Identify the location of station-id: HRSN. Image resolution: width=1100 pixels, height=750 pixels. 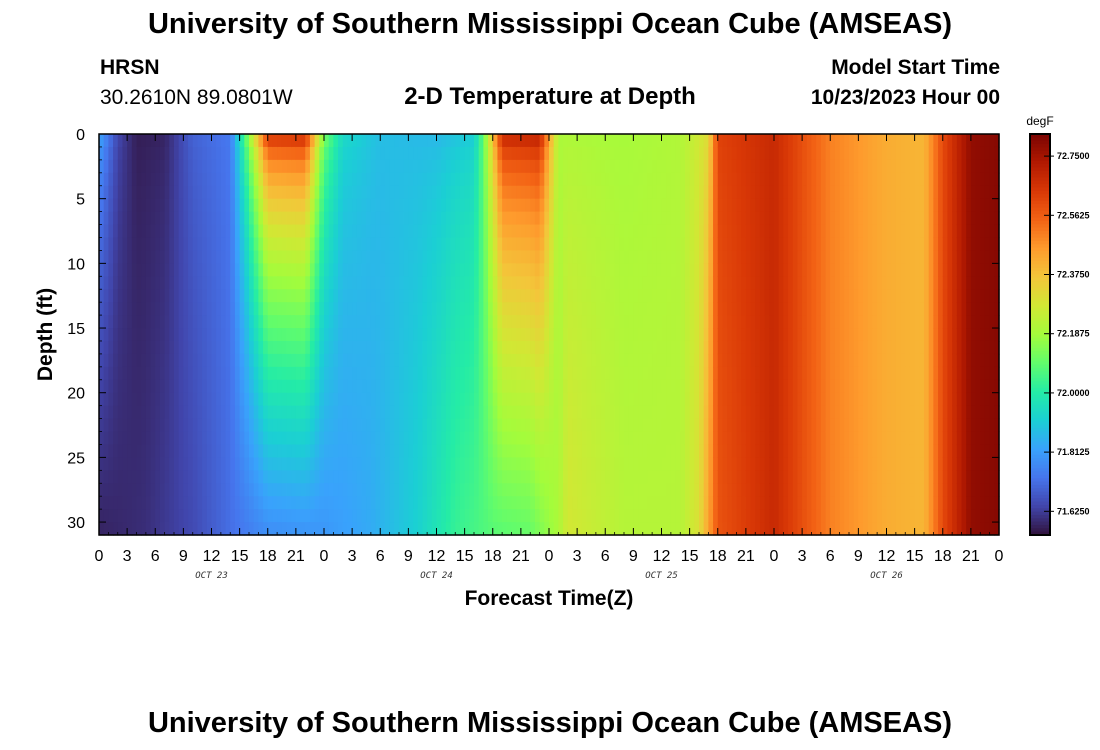
(130, 67).